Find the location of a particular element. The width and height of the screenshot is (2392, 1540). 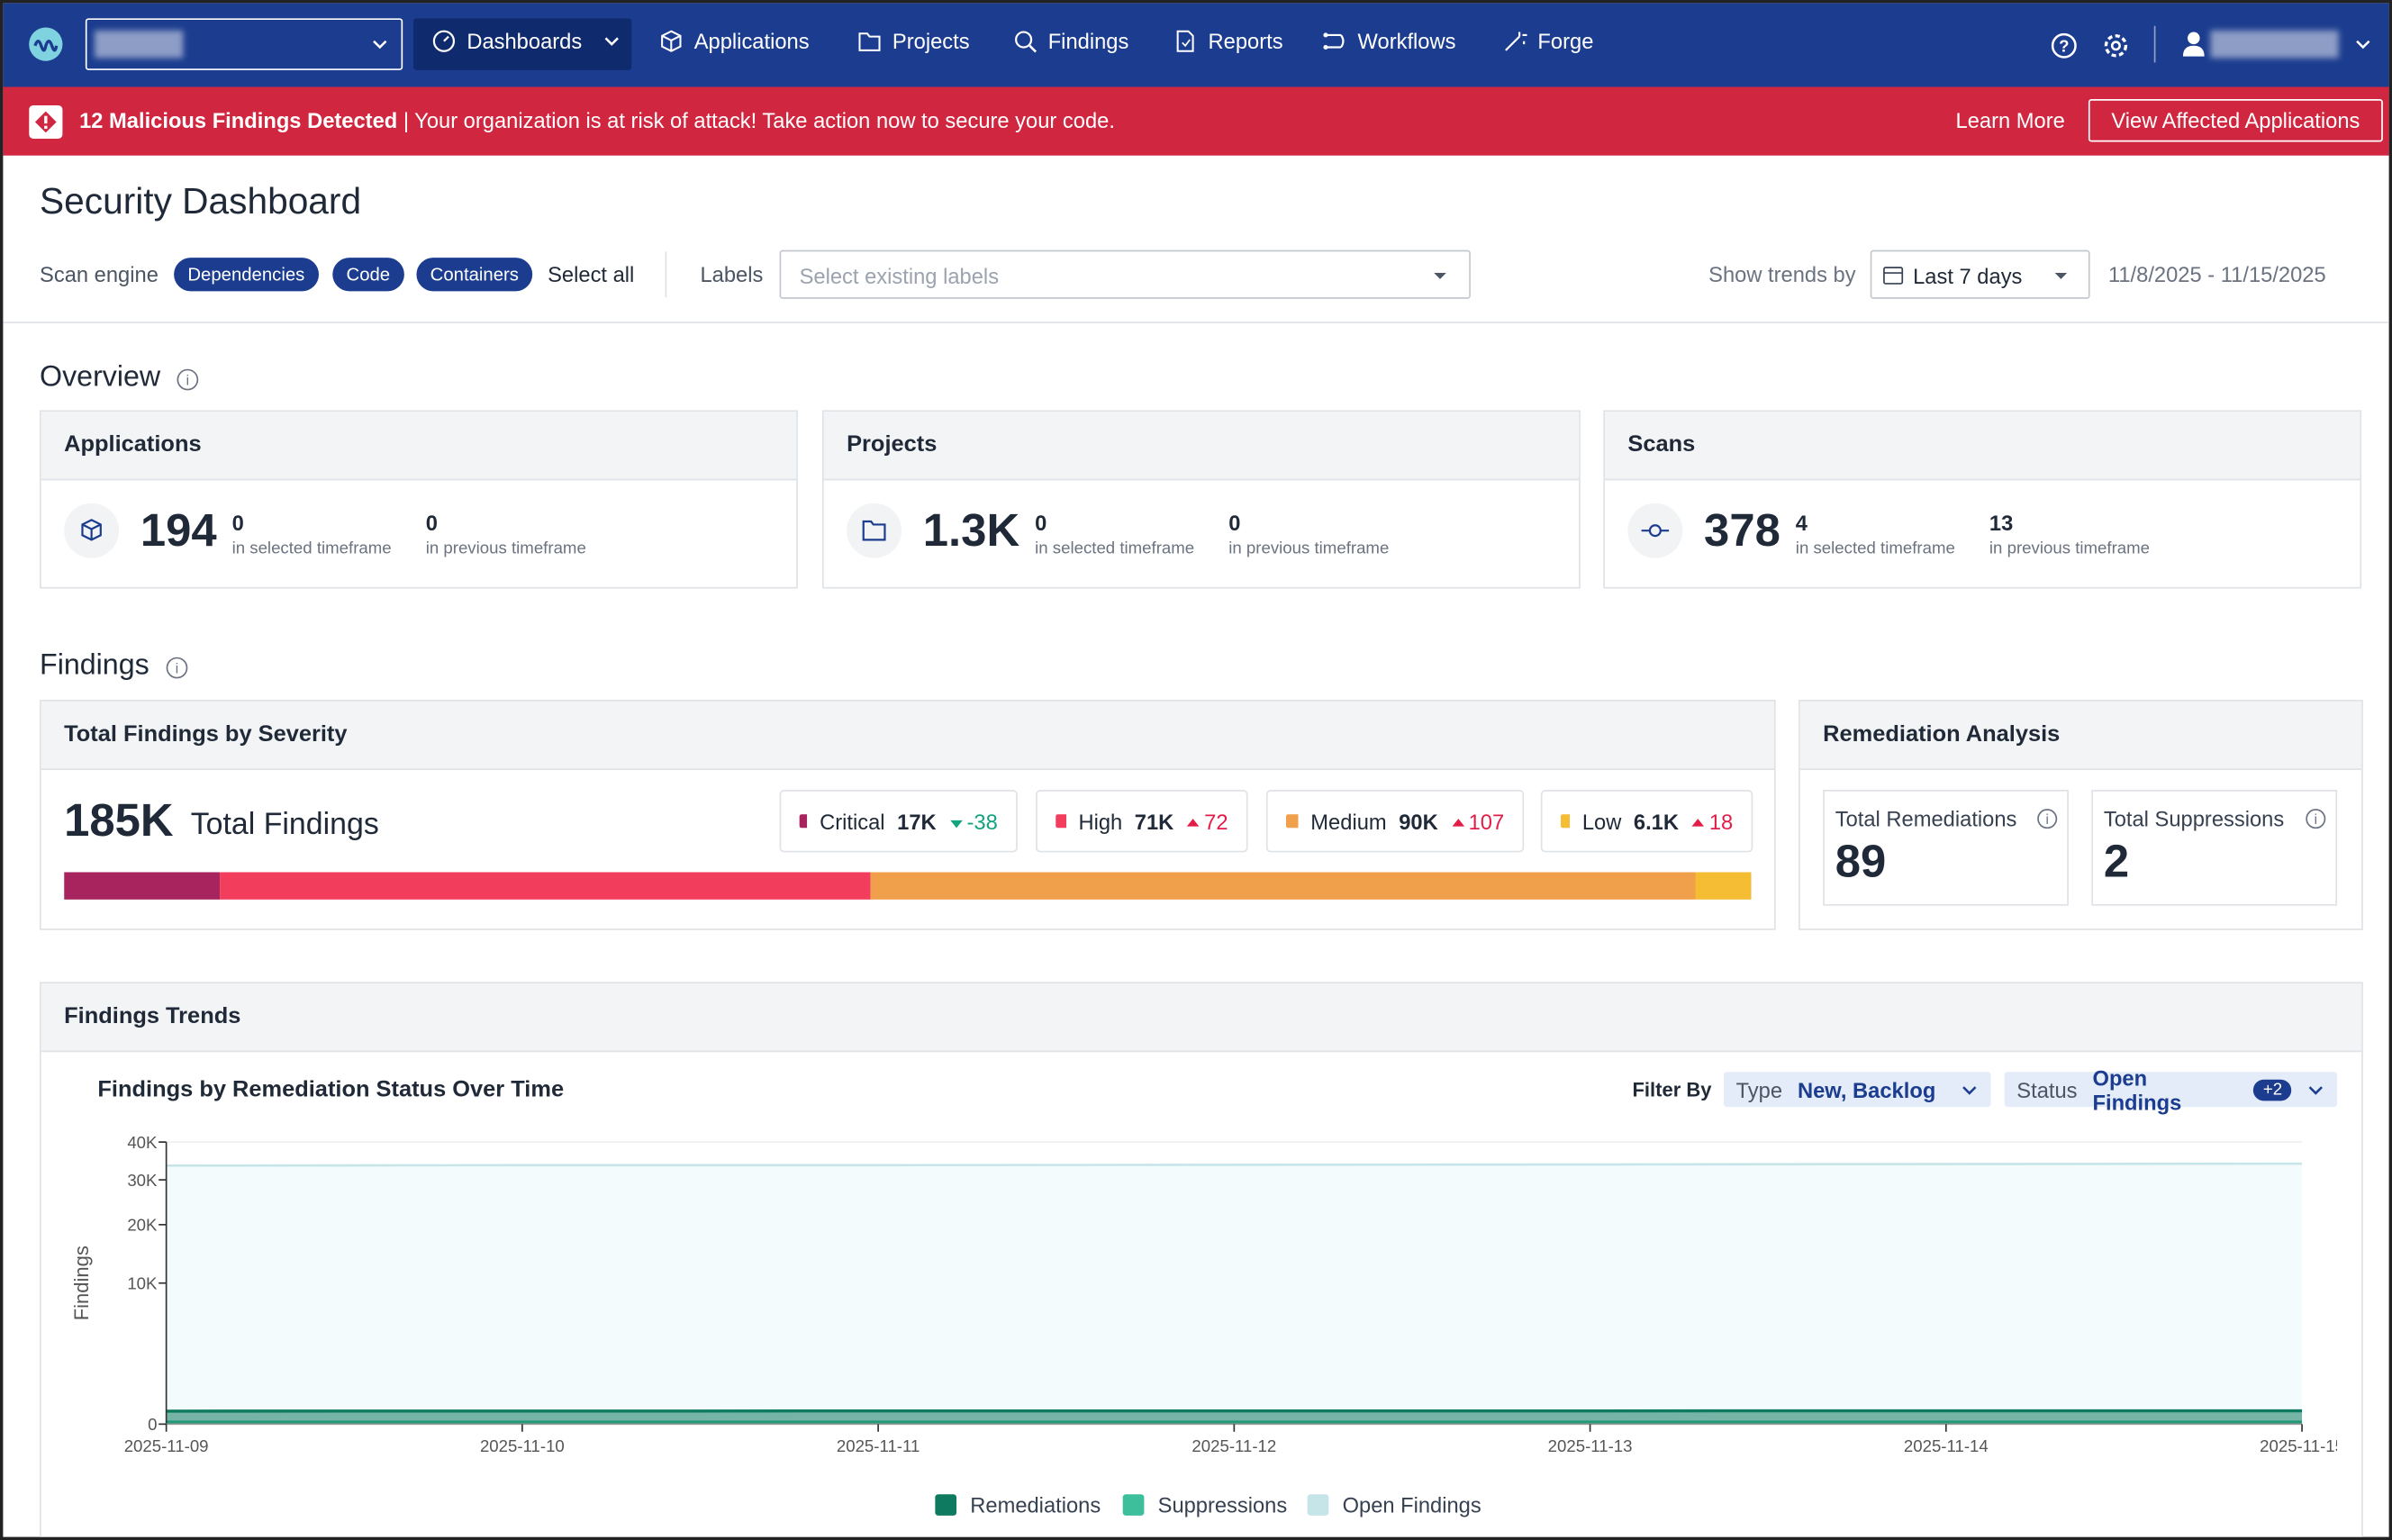

x-tick-label: 2025-11-12 is located at coordinates (1233, 1445).